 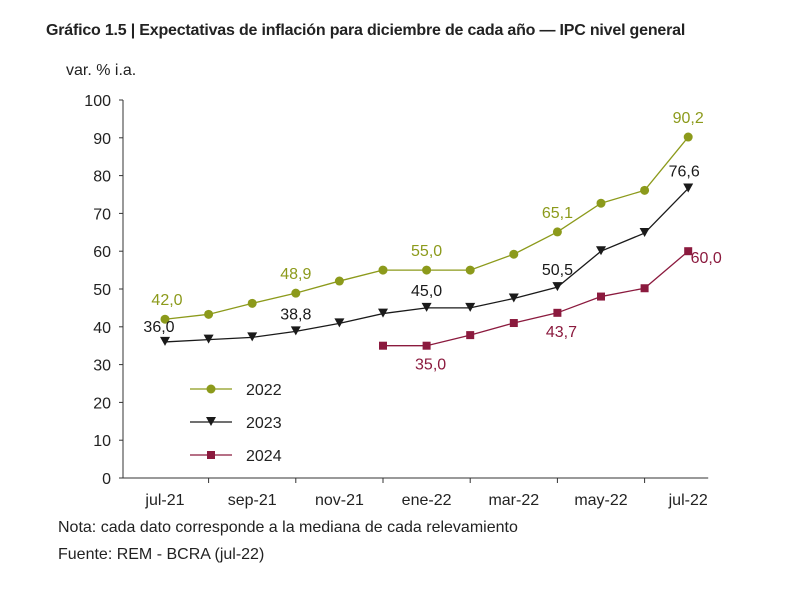 What do you see at coordinates (684, 171) in the screenshot?
I see `data-label-2023: 76,6` at bounding box center [684, 171].